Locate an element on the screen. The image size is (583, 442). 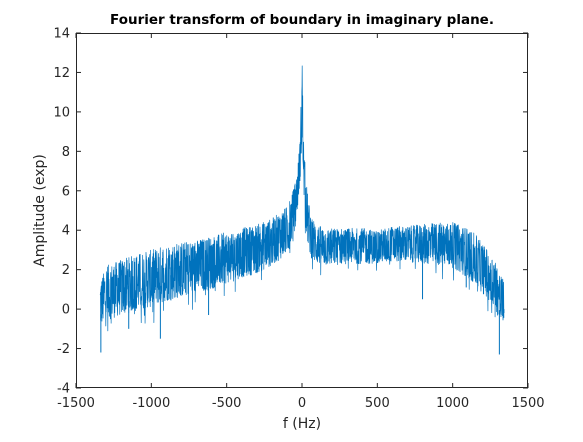
y-tick-label: -4 is located at coordinates (63, 389).